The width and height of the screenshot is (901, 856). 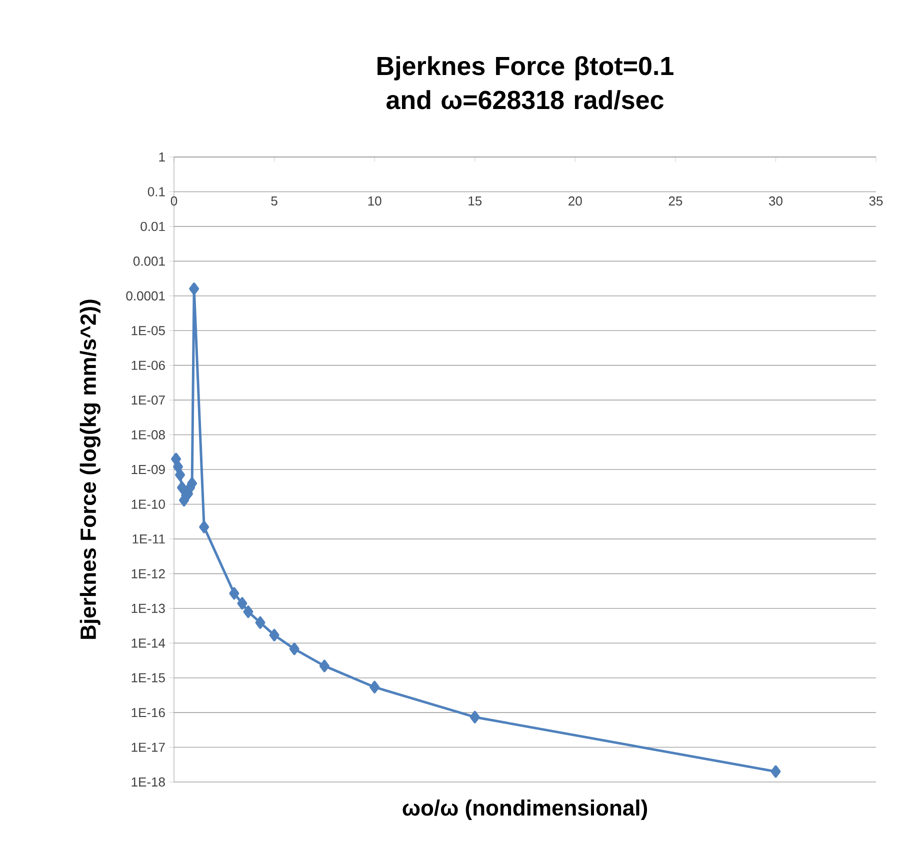 I want to click on y-tick-label: 1E-15, so click(x=148, y=677).